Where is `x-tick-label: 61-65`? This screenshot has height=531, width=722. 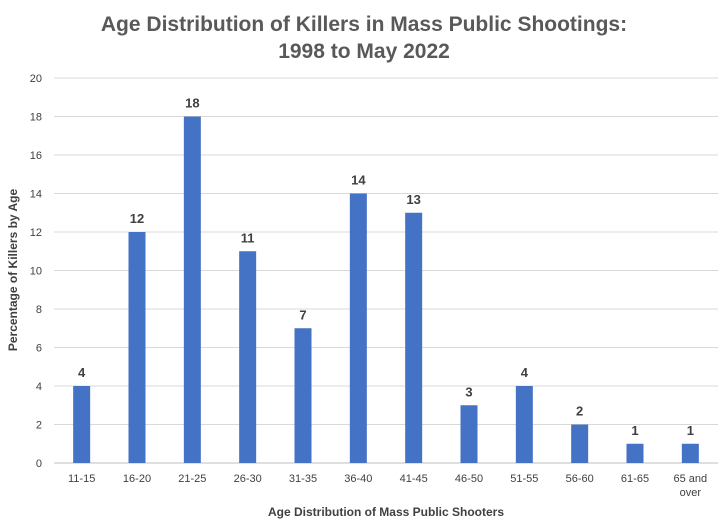
x-tick-label: 61-65 is located at coordinates (635, 479).